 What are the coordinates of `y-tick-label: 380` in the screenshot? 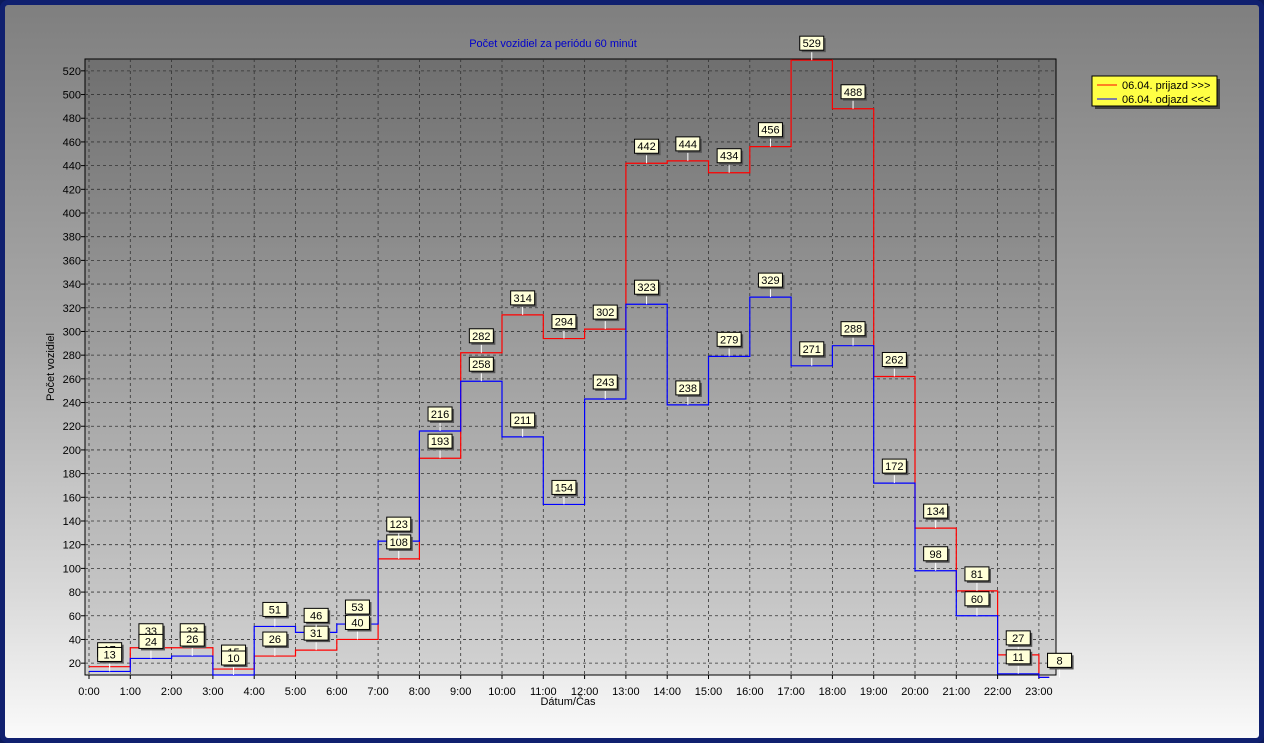 It's located at (72, 238).